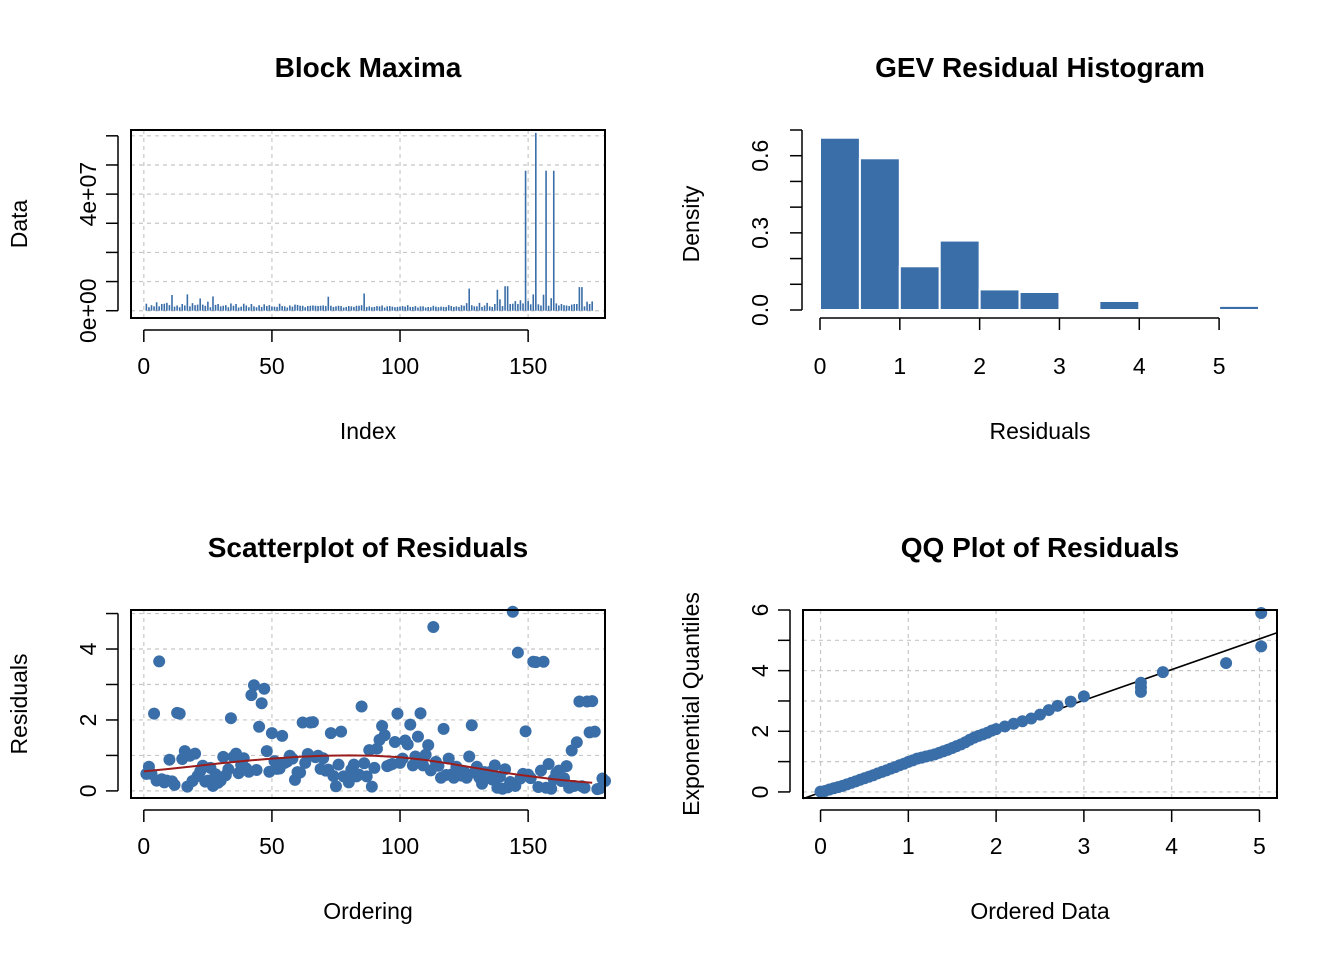 Image resolution: width=1344 pixels, height=960 pixels. I want to click on x-tick-label: 2, so click(996, 846).